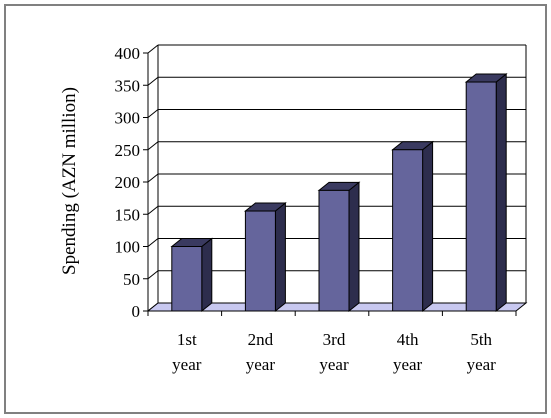 The height and width of the screenshot is (418, 551). I want to click on y-tick-label: 0, so click(136, 311).